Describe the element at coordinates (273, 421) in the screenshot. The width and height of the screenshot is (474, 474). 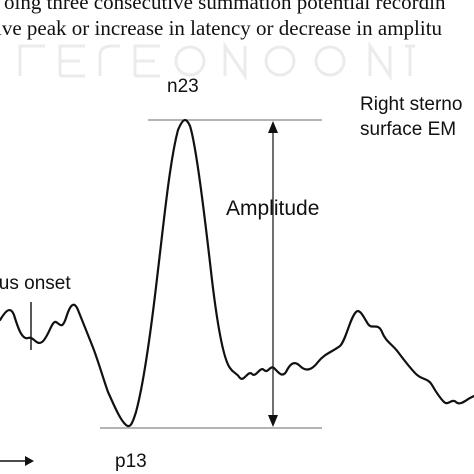
I see `amplitude-arrow-down-head` at that location.